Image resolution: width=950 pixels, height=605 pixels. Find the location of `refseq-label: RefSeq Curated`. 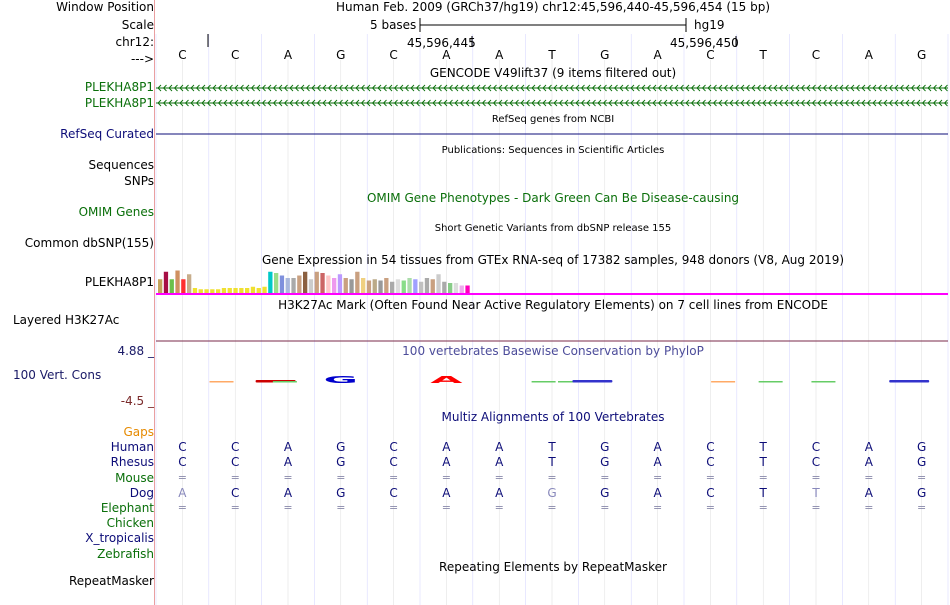

refseq-label: RefSeq Curated is located at coordinates (107, 134).